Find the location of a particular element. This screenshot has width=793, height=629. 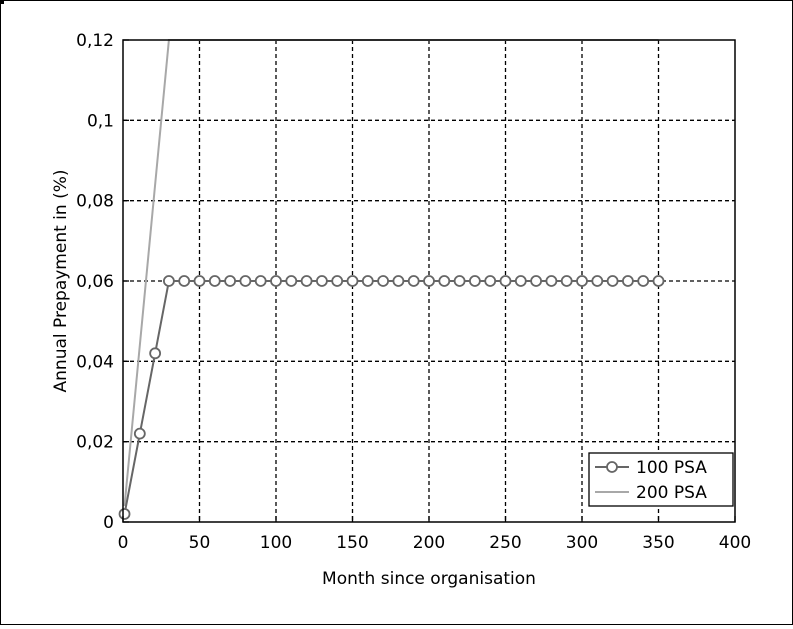

y-tick-label: 0,04 is located at coordinates (95, 362).